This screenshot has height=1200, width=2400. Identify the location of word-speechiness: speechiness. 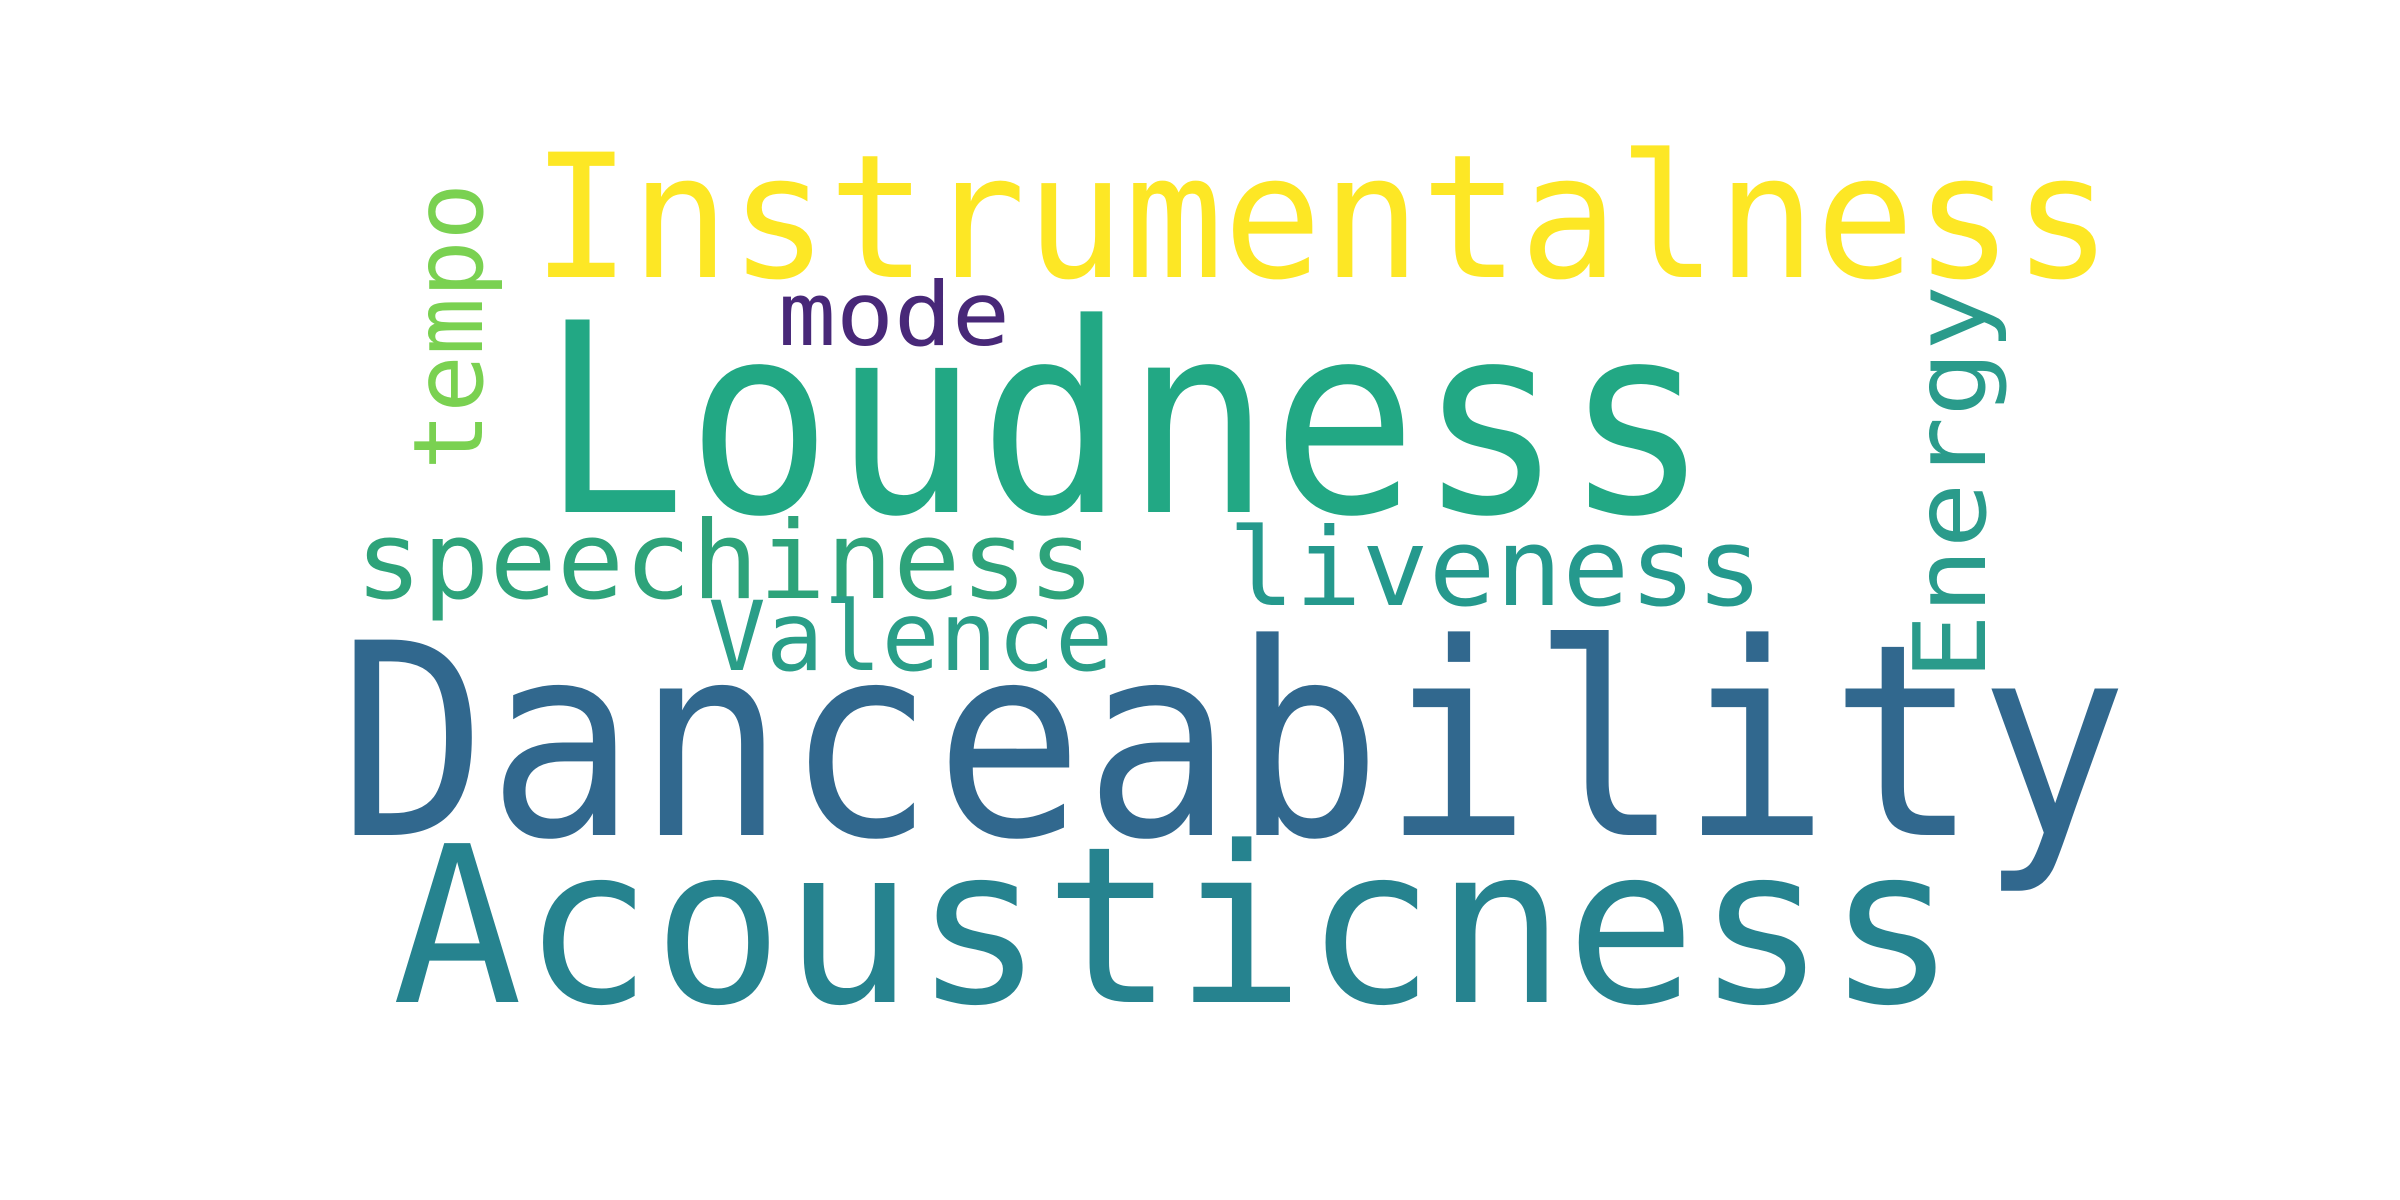
(725, 561).